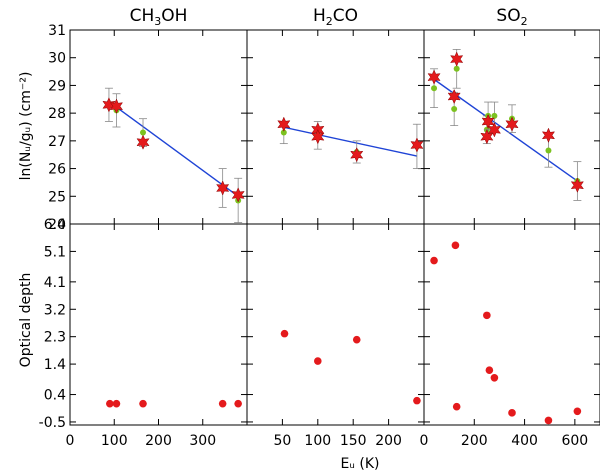 The width and height of the screenshot is (600, 474). Describe the element at coordinates (574, 441) in the screenshot. I see `xtick-label: 600` at that location.